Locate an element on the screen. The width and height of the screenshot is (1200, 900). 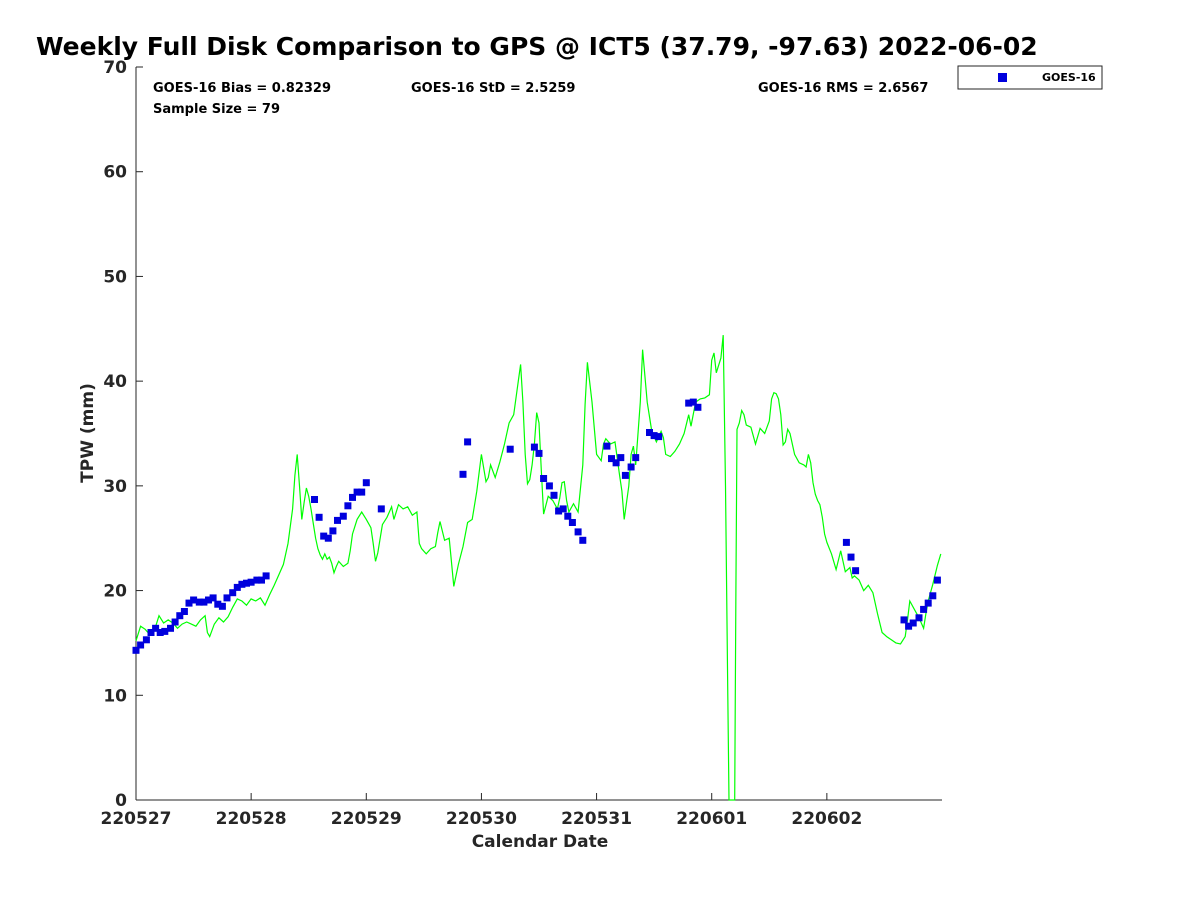
legend-marker-goes16 is located at coordinates (1002, 77).